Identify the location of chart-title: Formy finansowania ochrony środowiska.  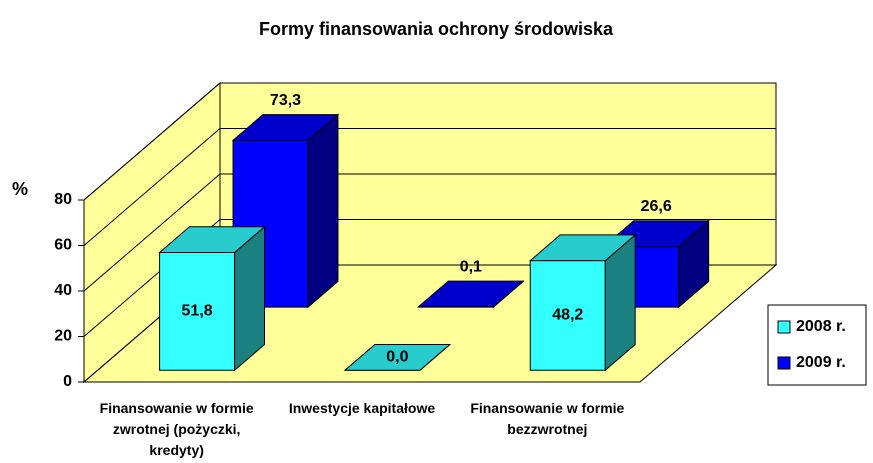
(436, 29).